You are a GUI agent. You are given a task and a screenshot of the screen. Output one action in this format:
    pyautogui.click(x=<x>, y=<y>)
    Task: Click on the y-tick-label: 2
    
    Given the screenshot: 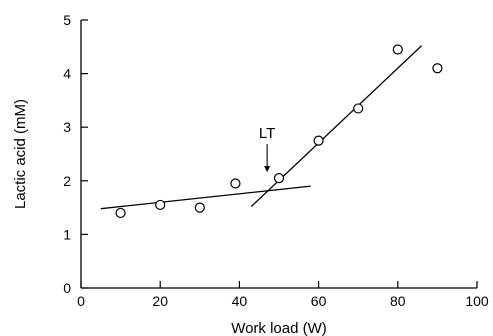 What is the action you would take?
    pyautogui.click(x=67, y=181)
    